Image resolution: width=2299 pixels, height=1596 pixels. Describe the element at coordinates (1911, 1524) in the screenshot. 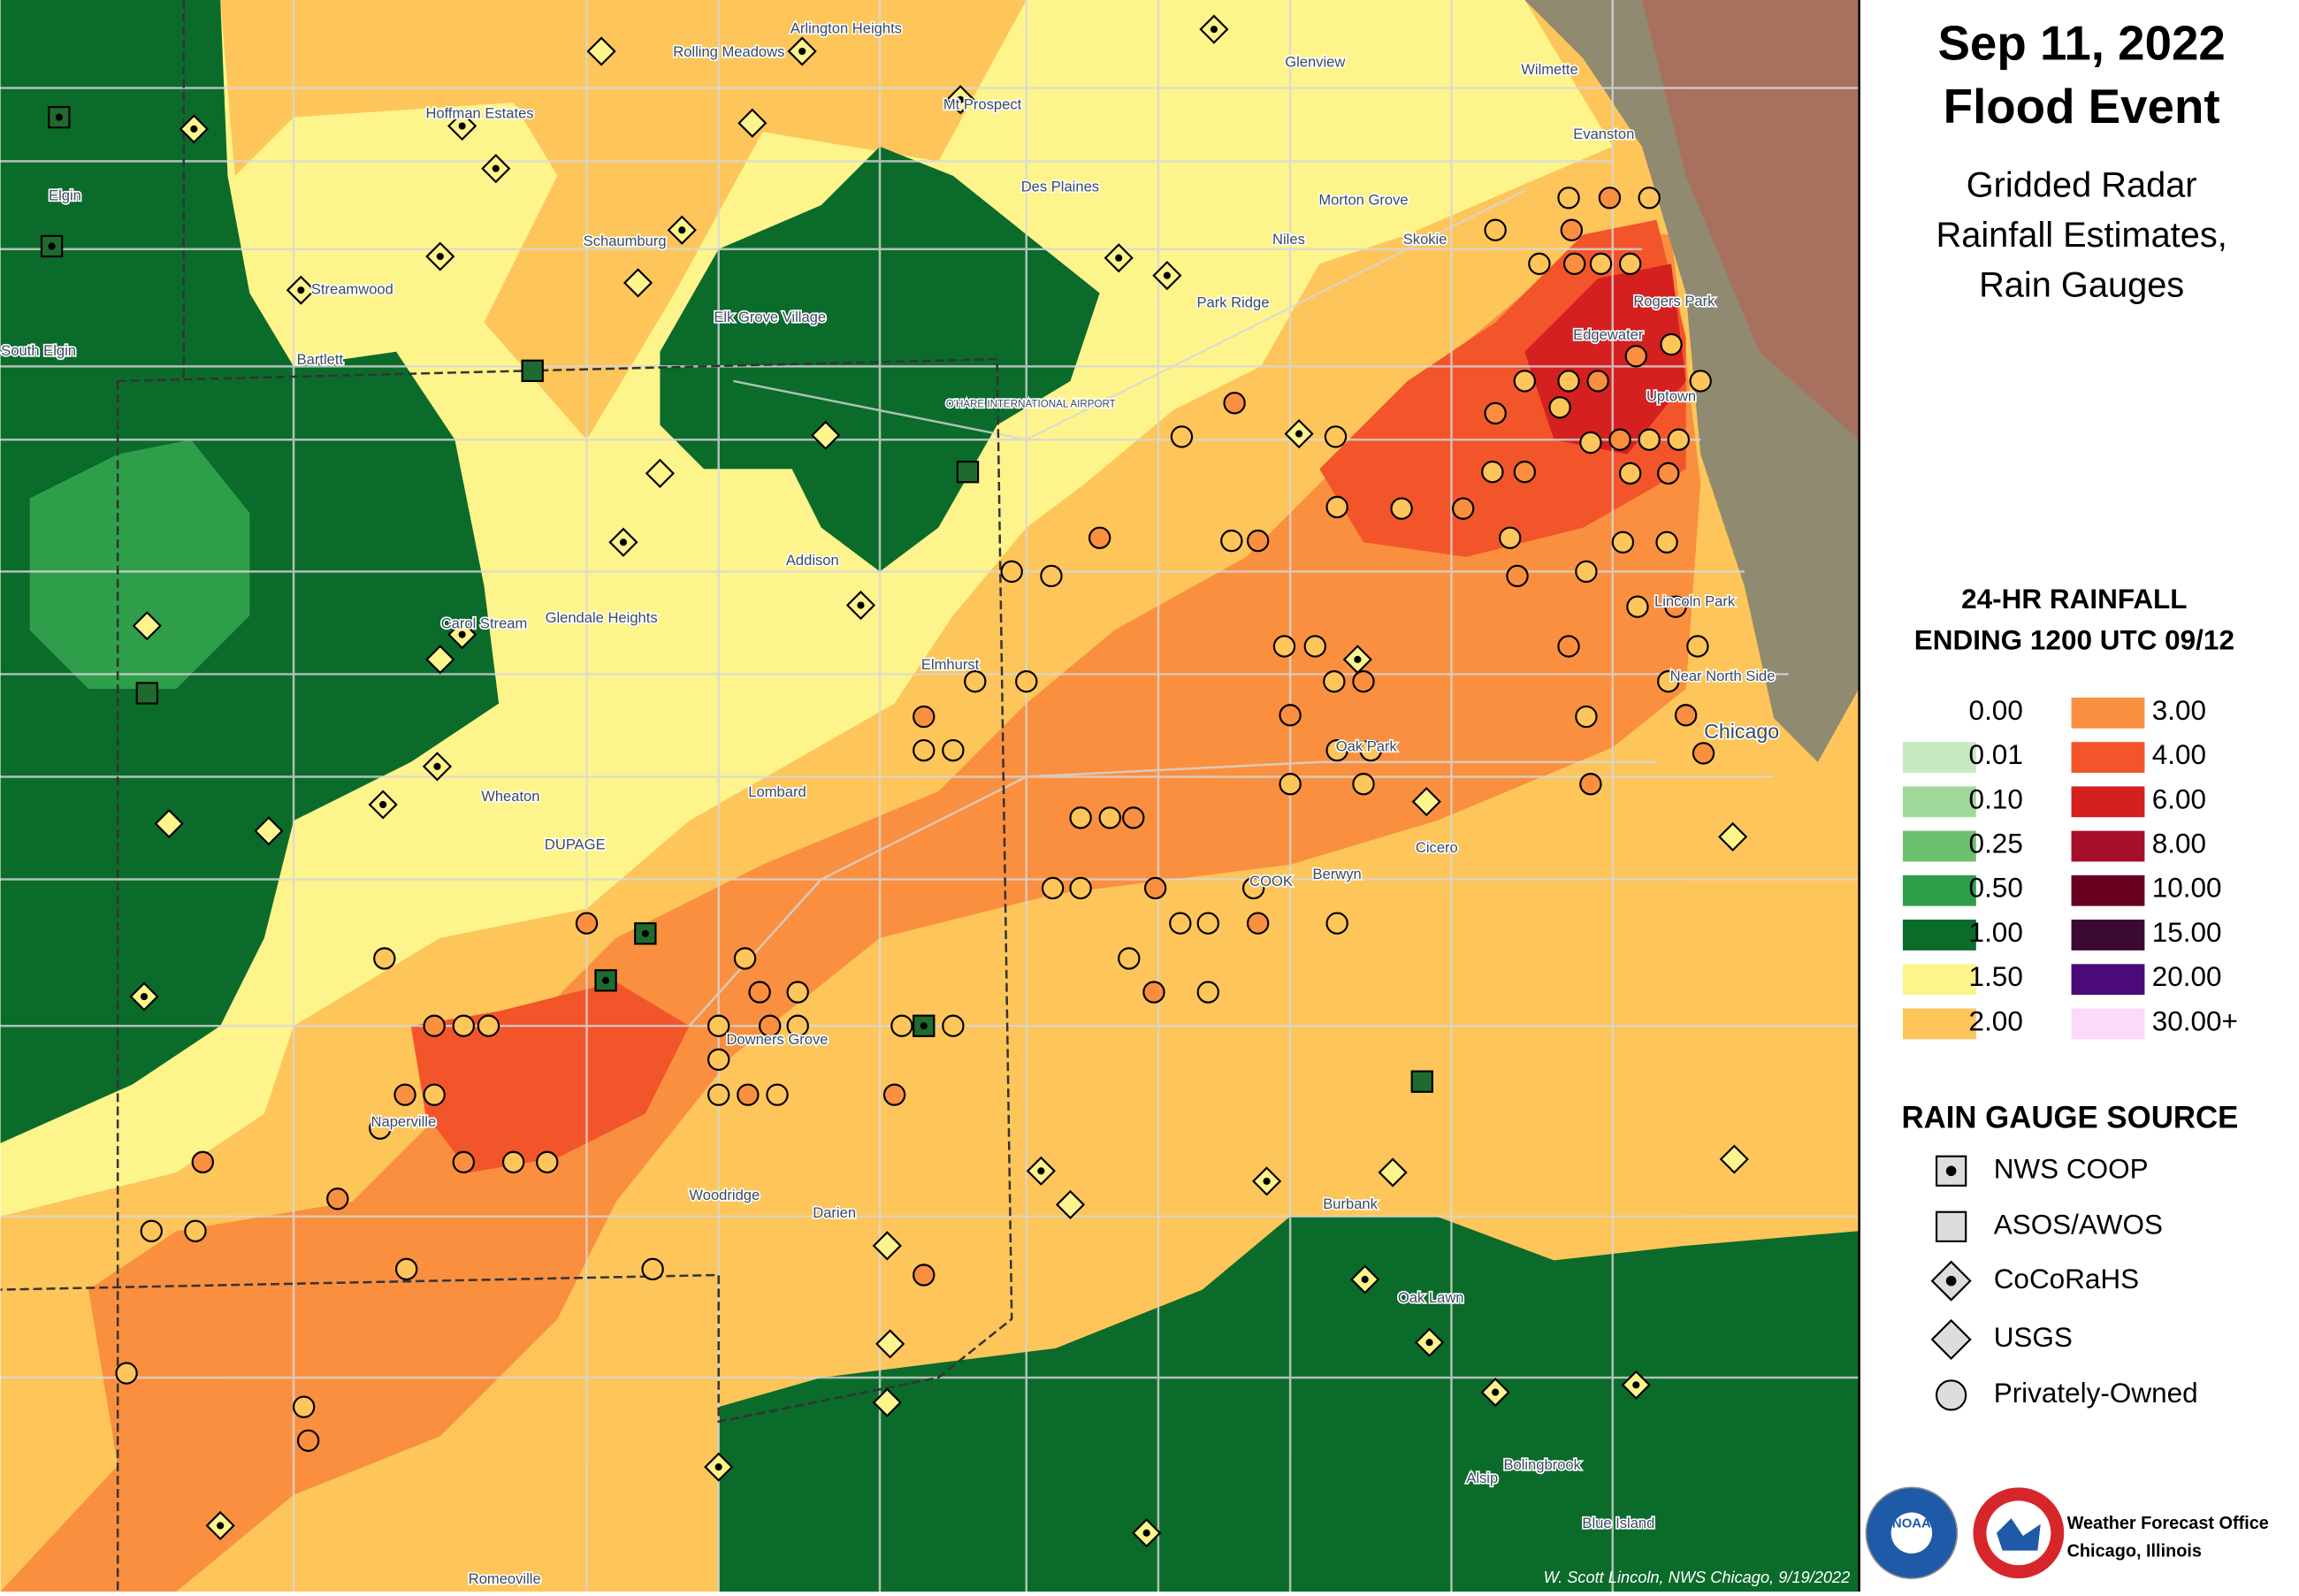

I see `noaa-logo-text: NOAA` at that location.